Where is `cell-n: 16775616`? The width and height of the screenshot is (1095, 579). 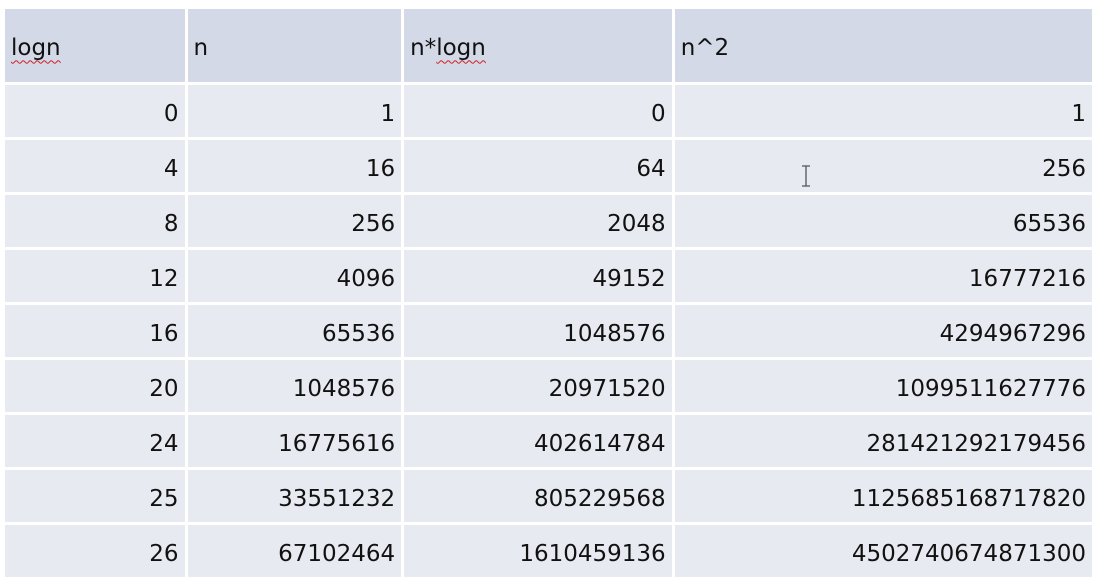 cell-n: 16775616 is located at coordinates (294, 441).